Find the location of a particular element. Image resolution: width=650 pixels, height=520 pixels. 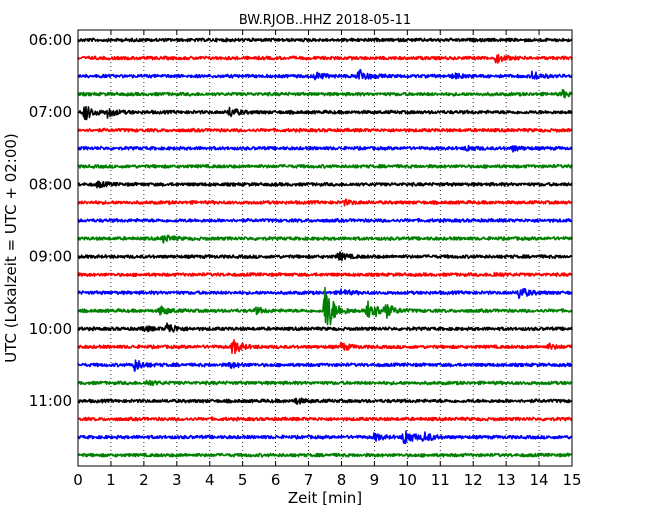

y-tick-label: 06:00 is located at coordinates (50, 40).